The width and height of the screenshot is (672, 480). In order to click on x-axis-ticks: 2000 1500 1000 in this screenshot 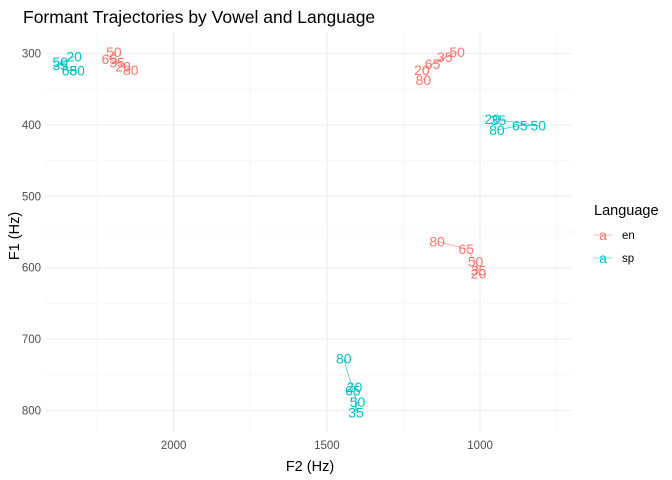, I will do `click(327, 446)`.